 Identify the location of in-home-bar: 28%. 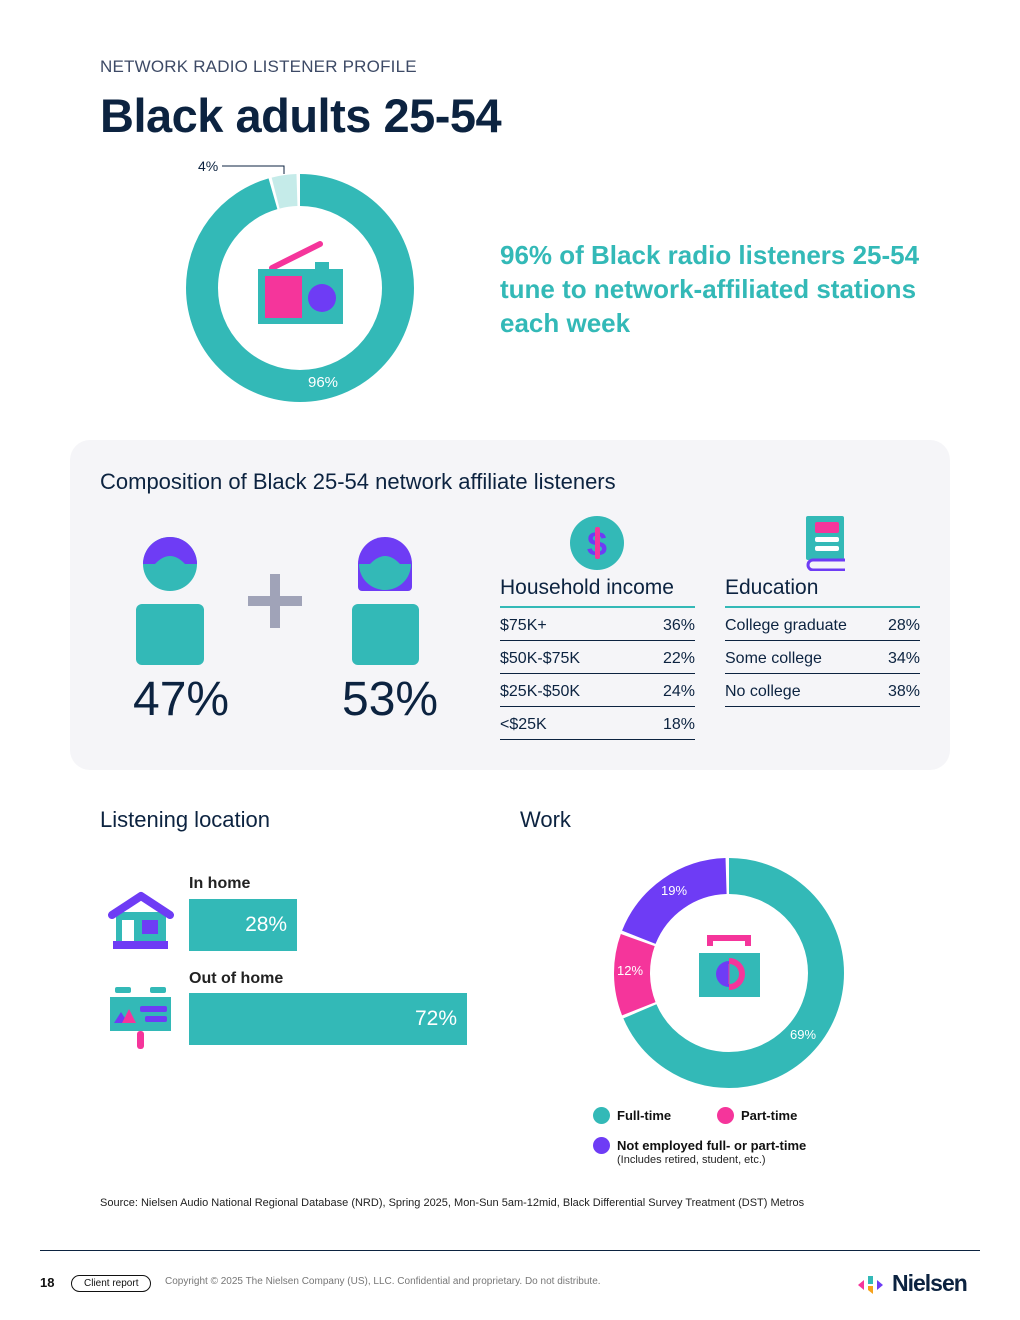
(243, 925).